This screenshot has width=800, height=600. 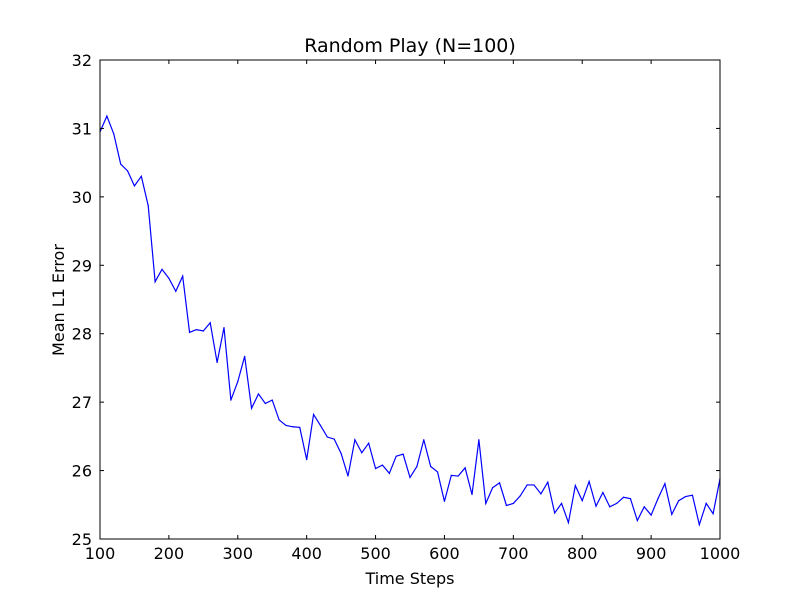 What do you see at coordinates (169, 553) in the screenshot?
I see `x-tick-label: 200` at bounding box center [169, 553].